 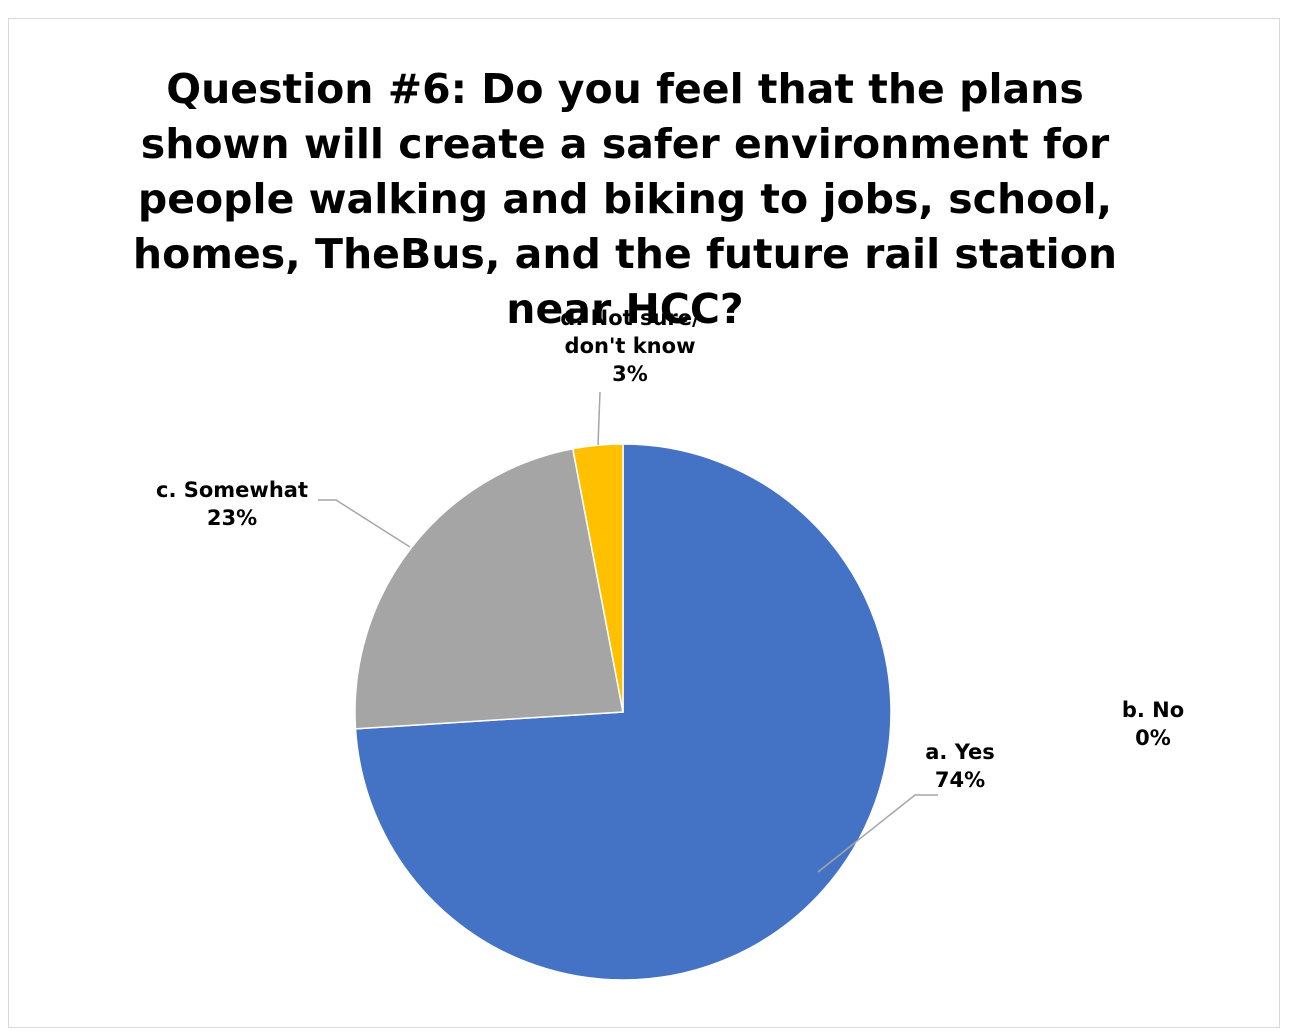 What do you see at coordinates (1153, 724) in the screenshot?
I see `data-label: b. No 0%` at bounding box center [1153, 724].